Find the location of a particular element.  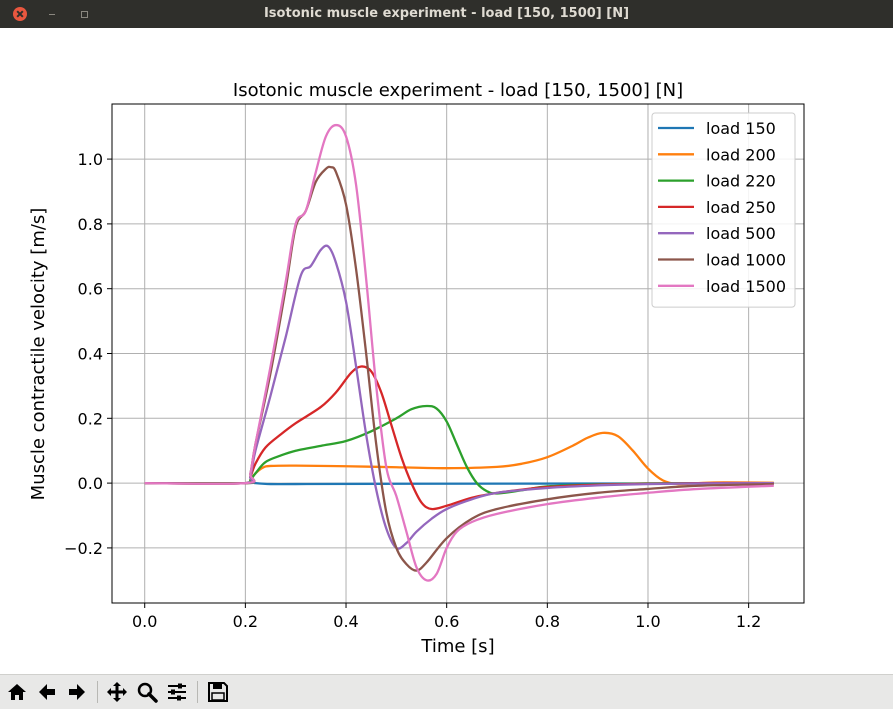

y-tick-label: 0.6 is located at coordinates (90, 289).